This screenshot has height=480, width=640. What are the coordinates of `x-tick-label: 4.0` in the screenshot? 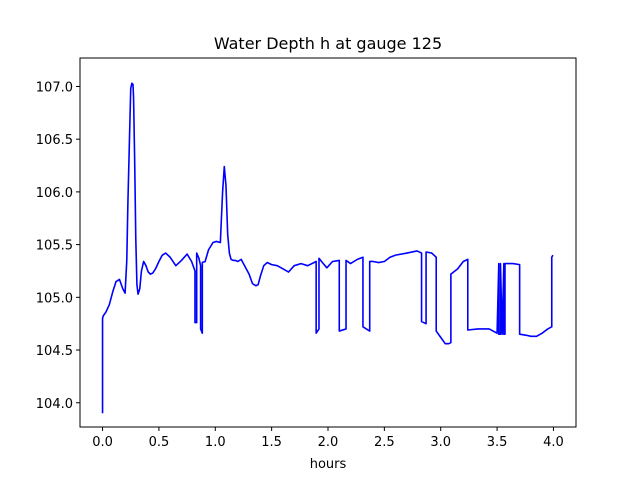 It's located at (553, 442).